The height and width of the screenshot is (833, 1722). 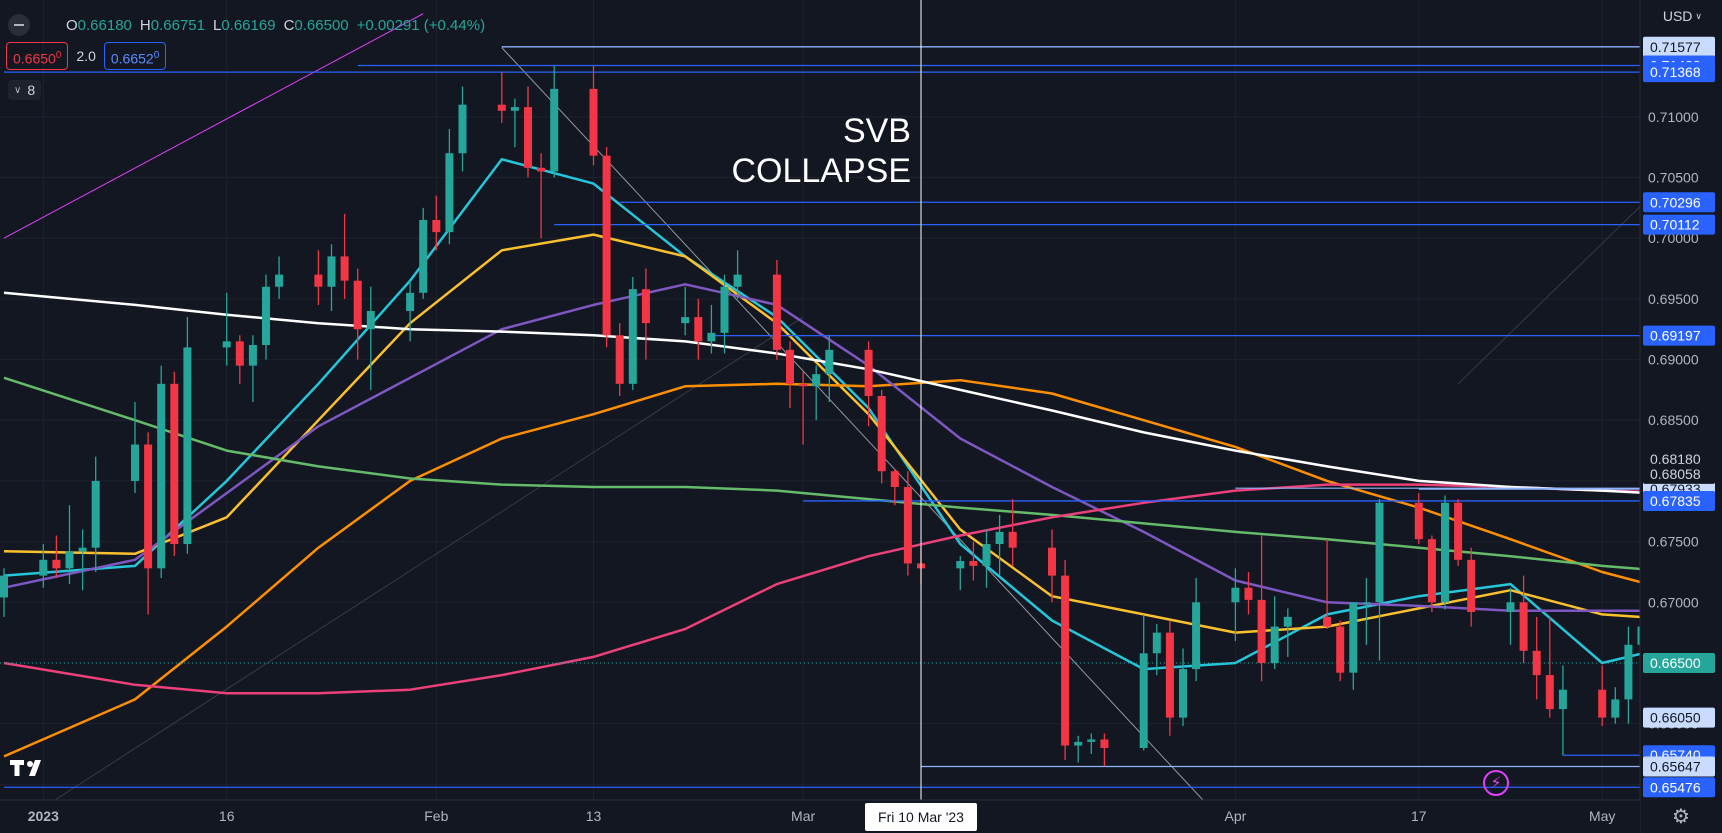 I want to click on price-level-label-text: 0.68180, so click(x=1675, y=459).